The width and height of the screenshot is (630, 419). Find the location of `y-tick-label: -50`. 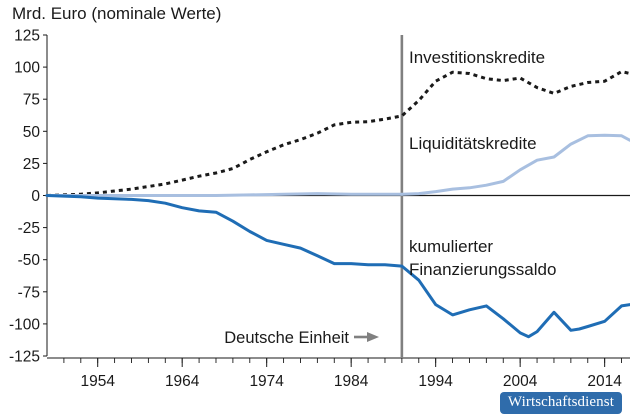

y-tick-label: -50 is located at coordinates (29, 260).